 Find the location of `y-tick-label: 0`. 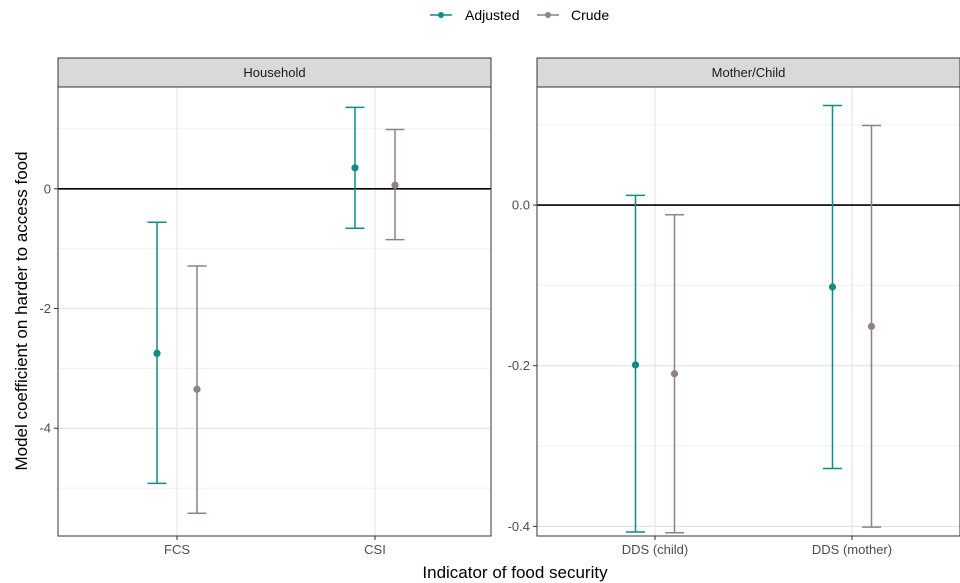

y-tick-label: 0 is located at coordinates (47, 188).